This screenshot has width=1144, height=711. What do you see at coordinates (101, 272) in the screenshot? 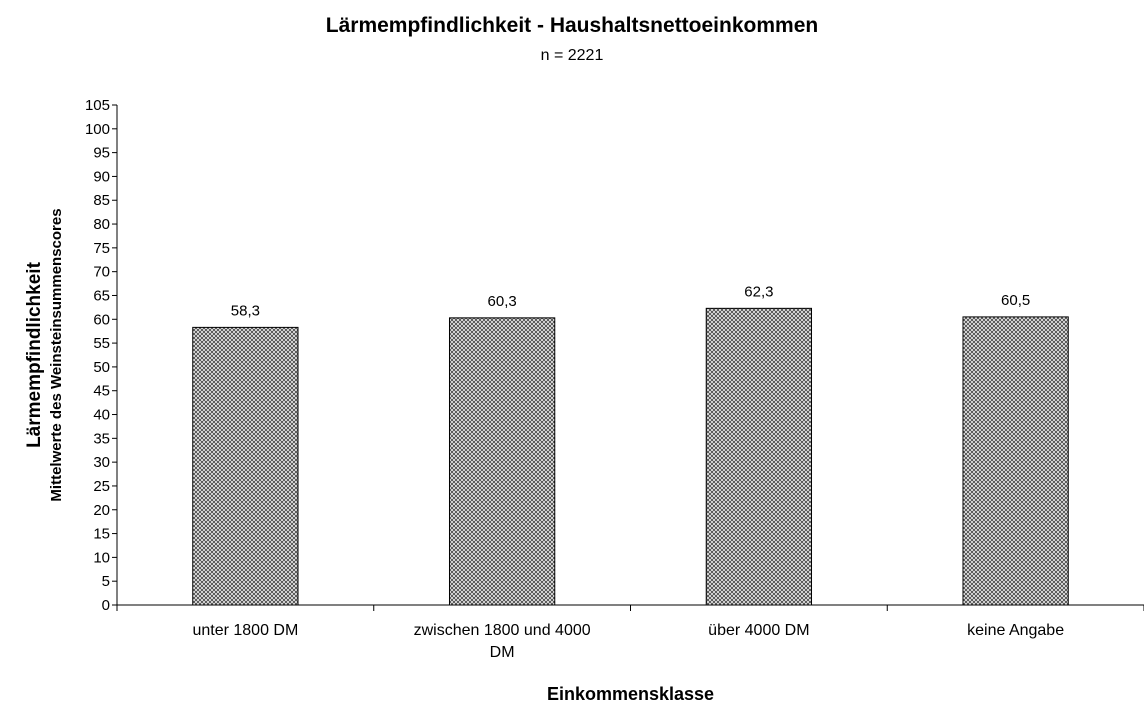
I see `y-tick-label: 70` at bounding box center [101, 272].